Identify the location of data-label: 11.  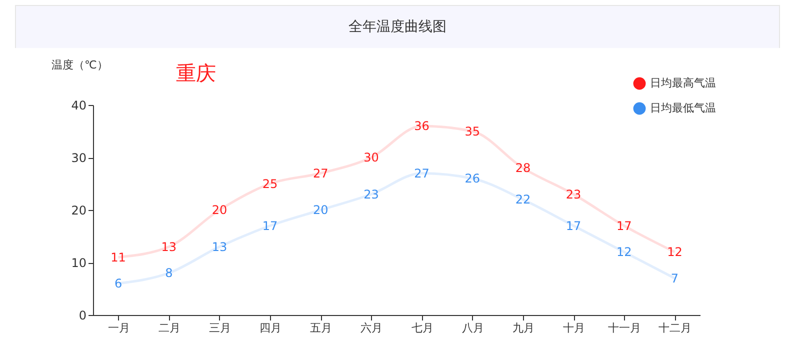
(118, 257).